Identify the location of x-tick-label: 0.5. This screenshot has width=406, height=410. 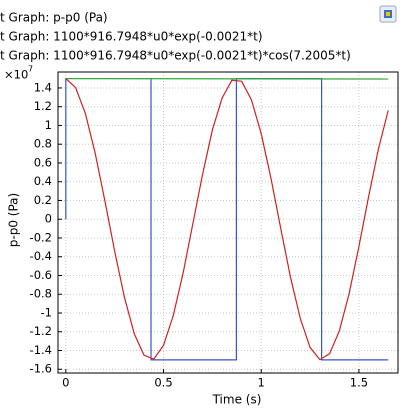
(163, 383).